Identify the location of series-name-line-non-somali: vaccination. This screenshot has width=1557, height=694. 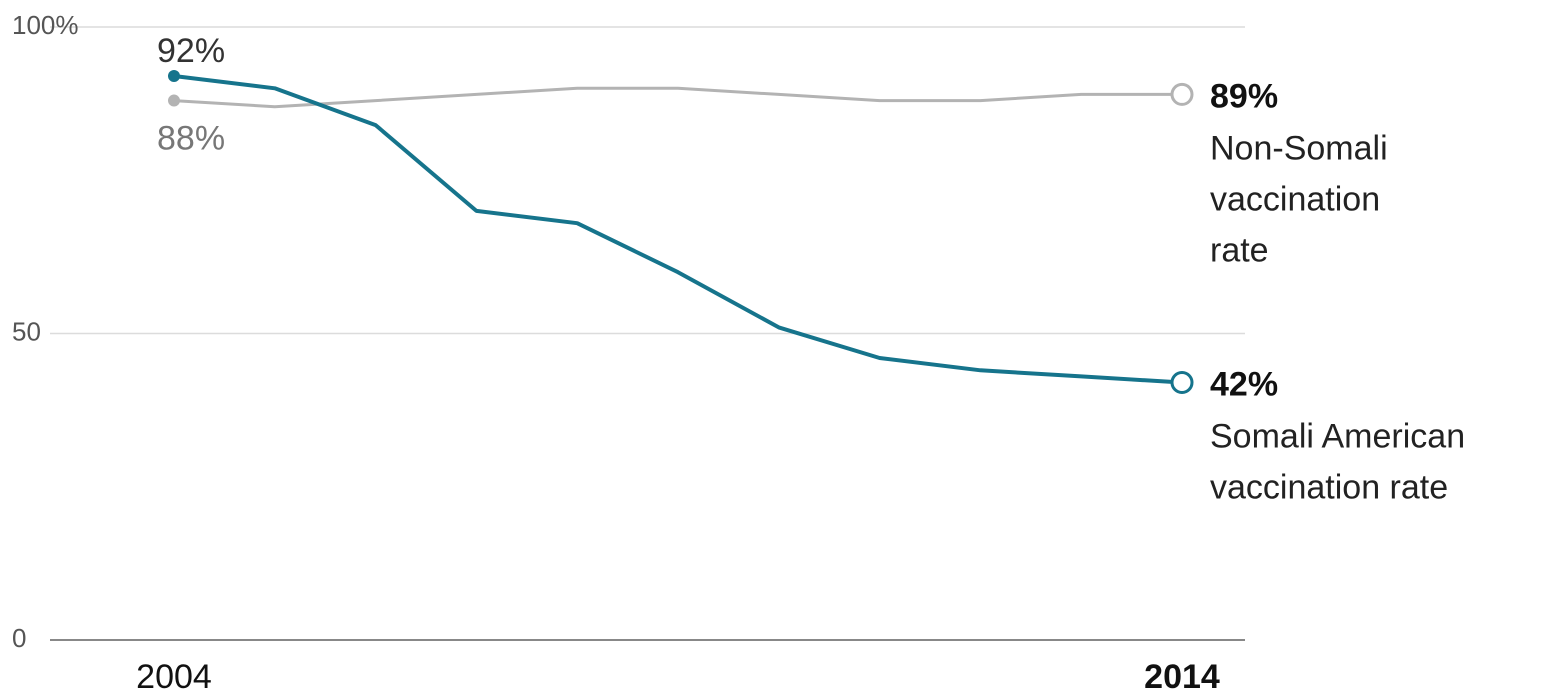
(1295, 199).